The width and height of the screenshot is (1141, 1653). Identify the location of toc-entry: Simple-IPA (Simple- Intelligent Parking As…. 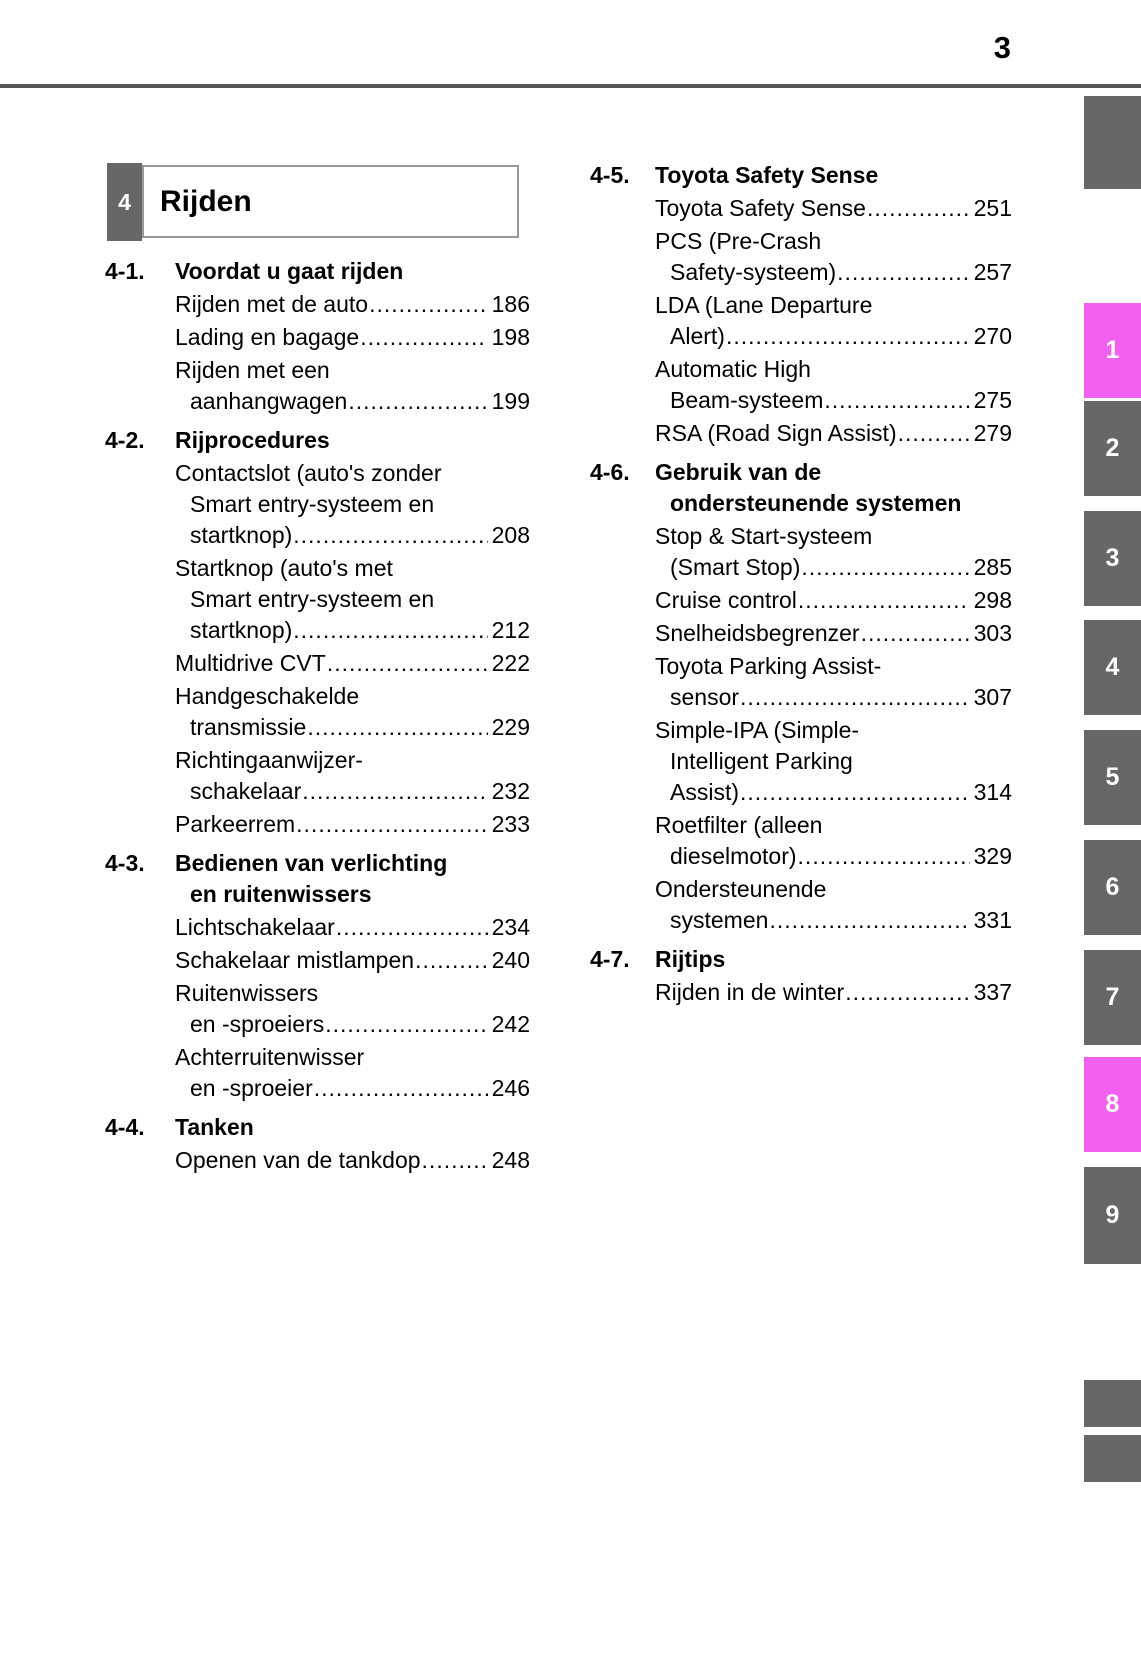
(833, 761).